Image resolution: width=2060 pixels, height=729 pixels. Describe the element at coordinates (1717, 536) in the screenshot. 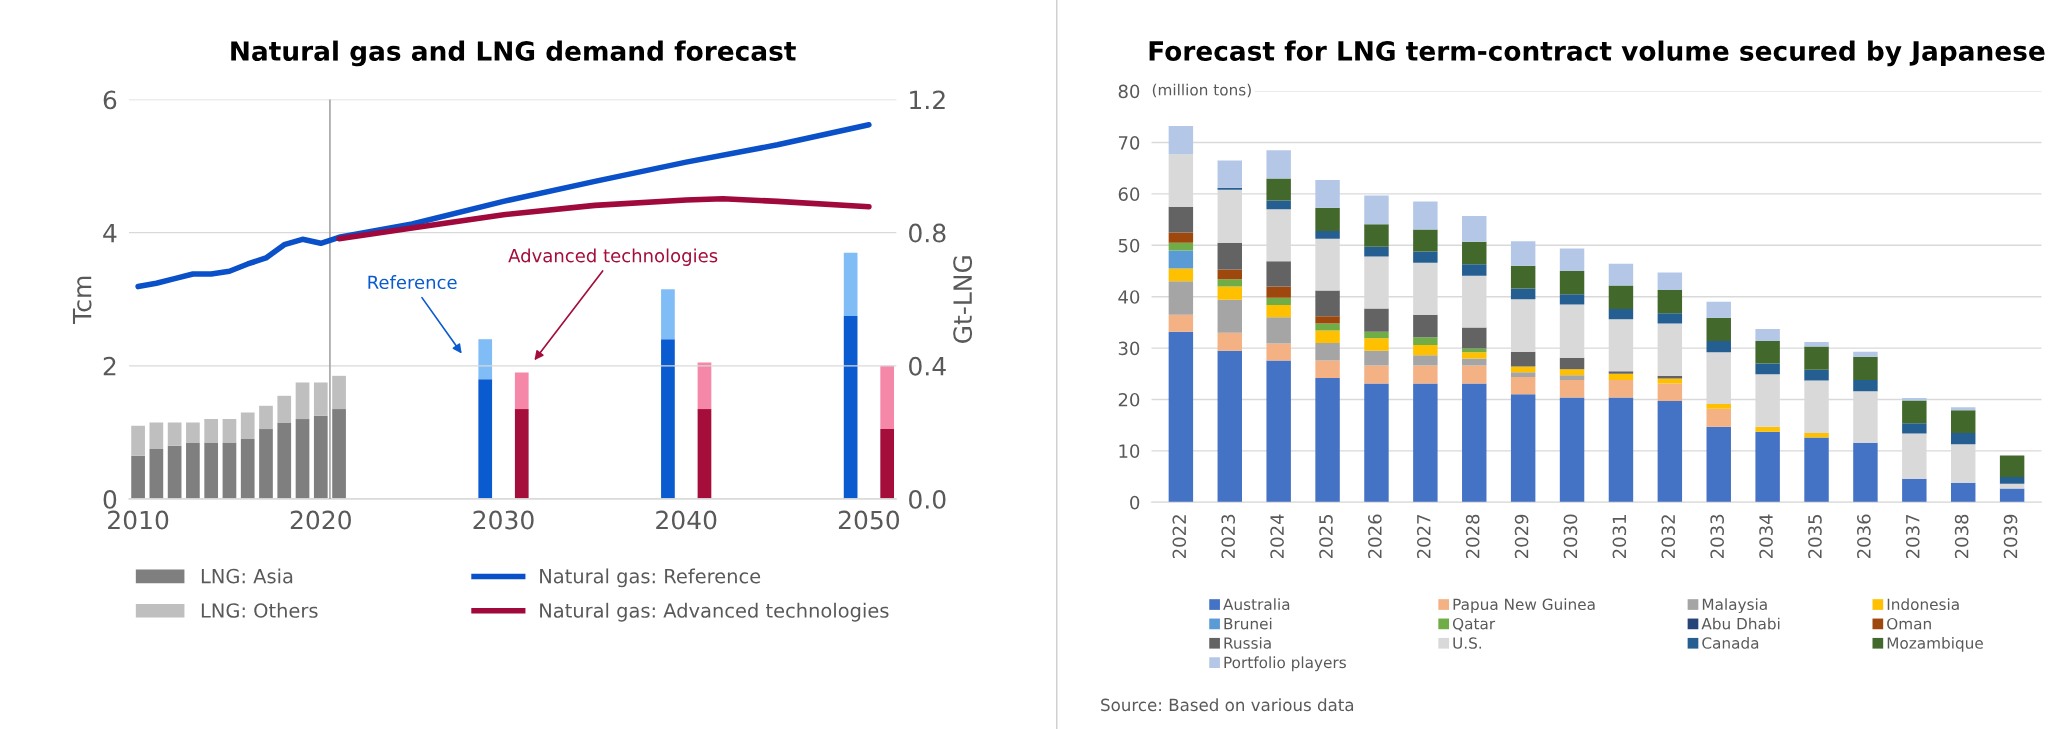

I see `x-tick-label: 2033` at that location.